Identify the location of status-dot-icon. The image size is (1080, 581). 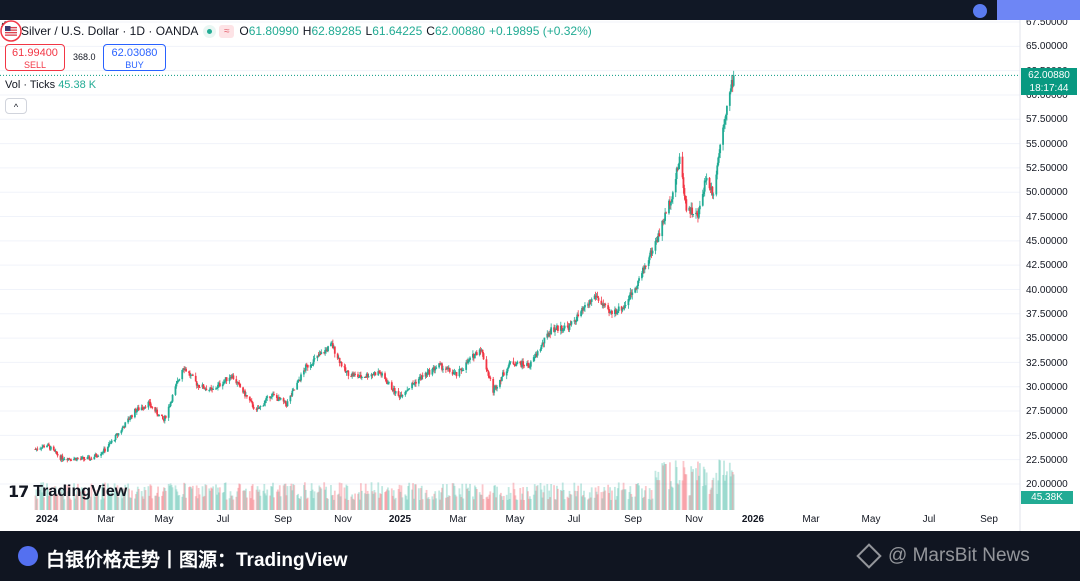
(980, 11).